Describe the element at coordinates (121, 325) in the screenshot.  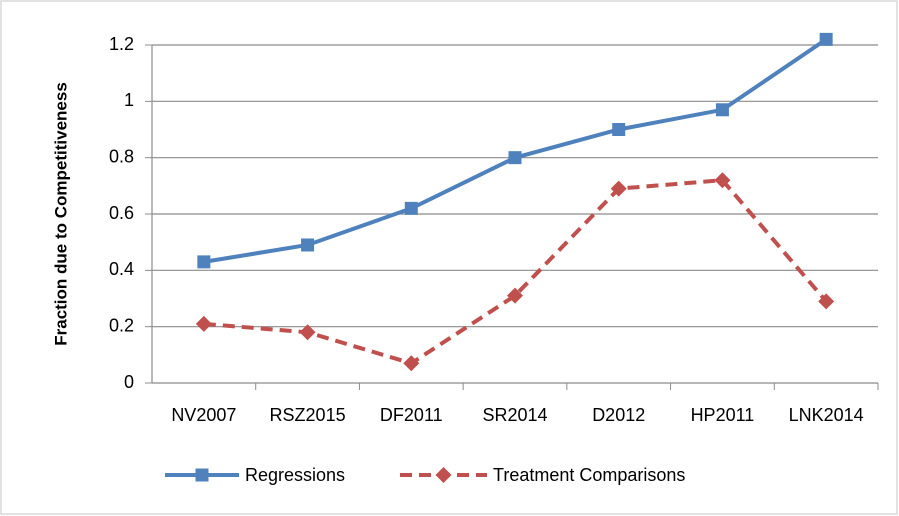
I see `y-tick-label: 0.2` at that location.